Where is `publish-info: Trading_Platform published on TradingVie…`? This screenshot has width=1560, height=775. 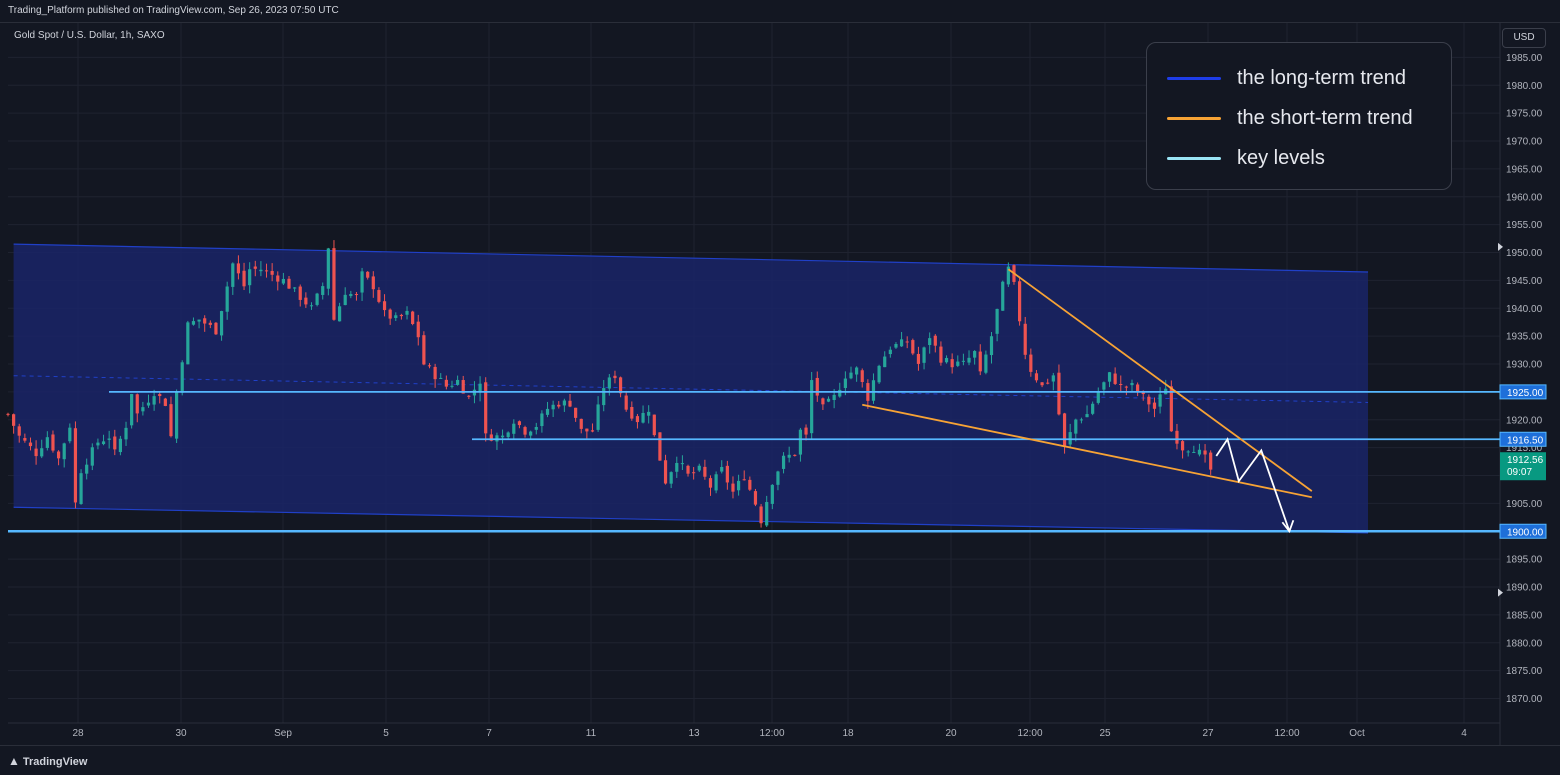
publish-info: Trading_Platform published on TradingVie… is located at coordinates (173, 10).